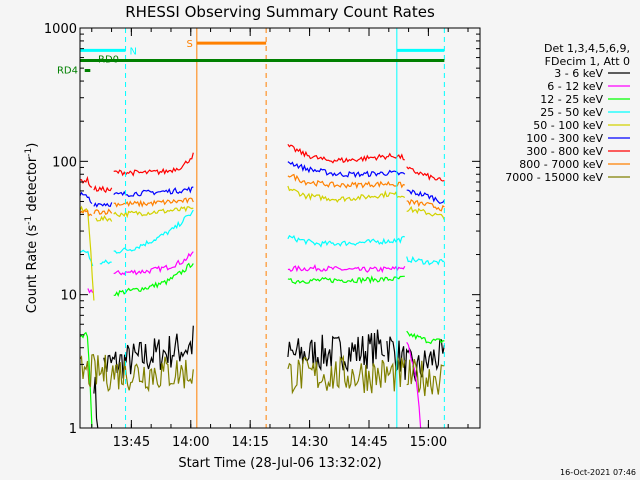 This screenshot has height=480, width=640. I want to click on rd4-label: RD4, so click(67, 71).